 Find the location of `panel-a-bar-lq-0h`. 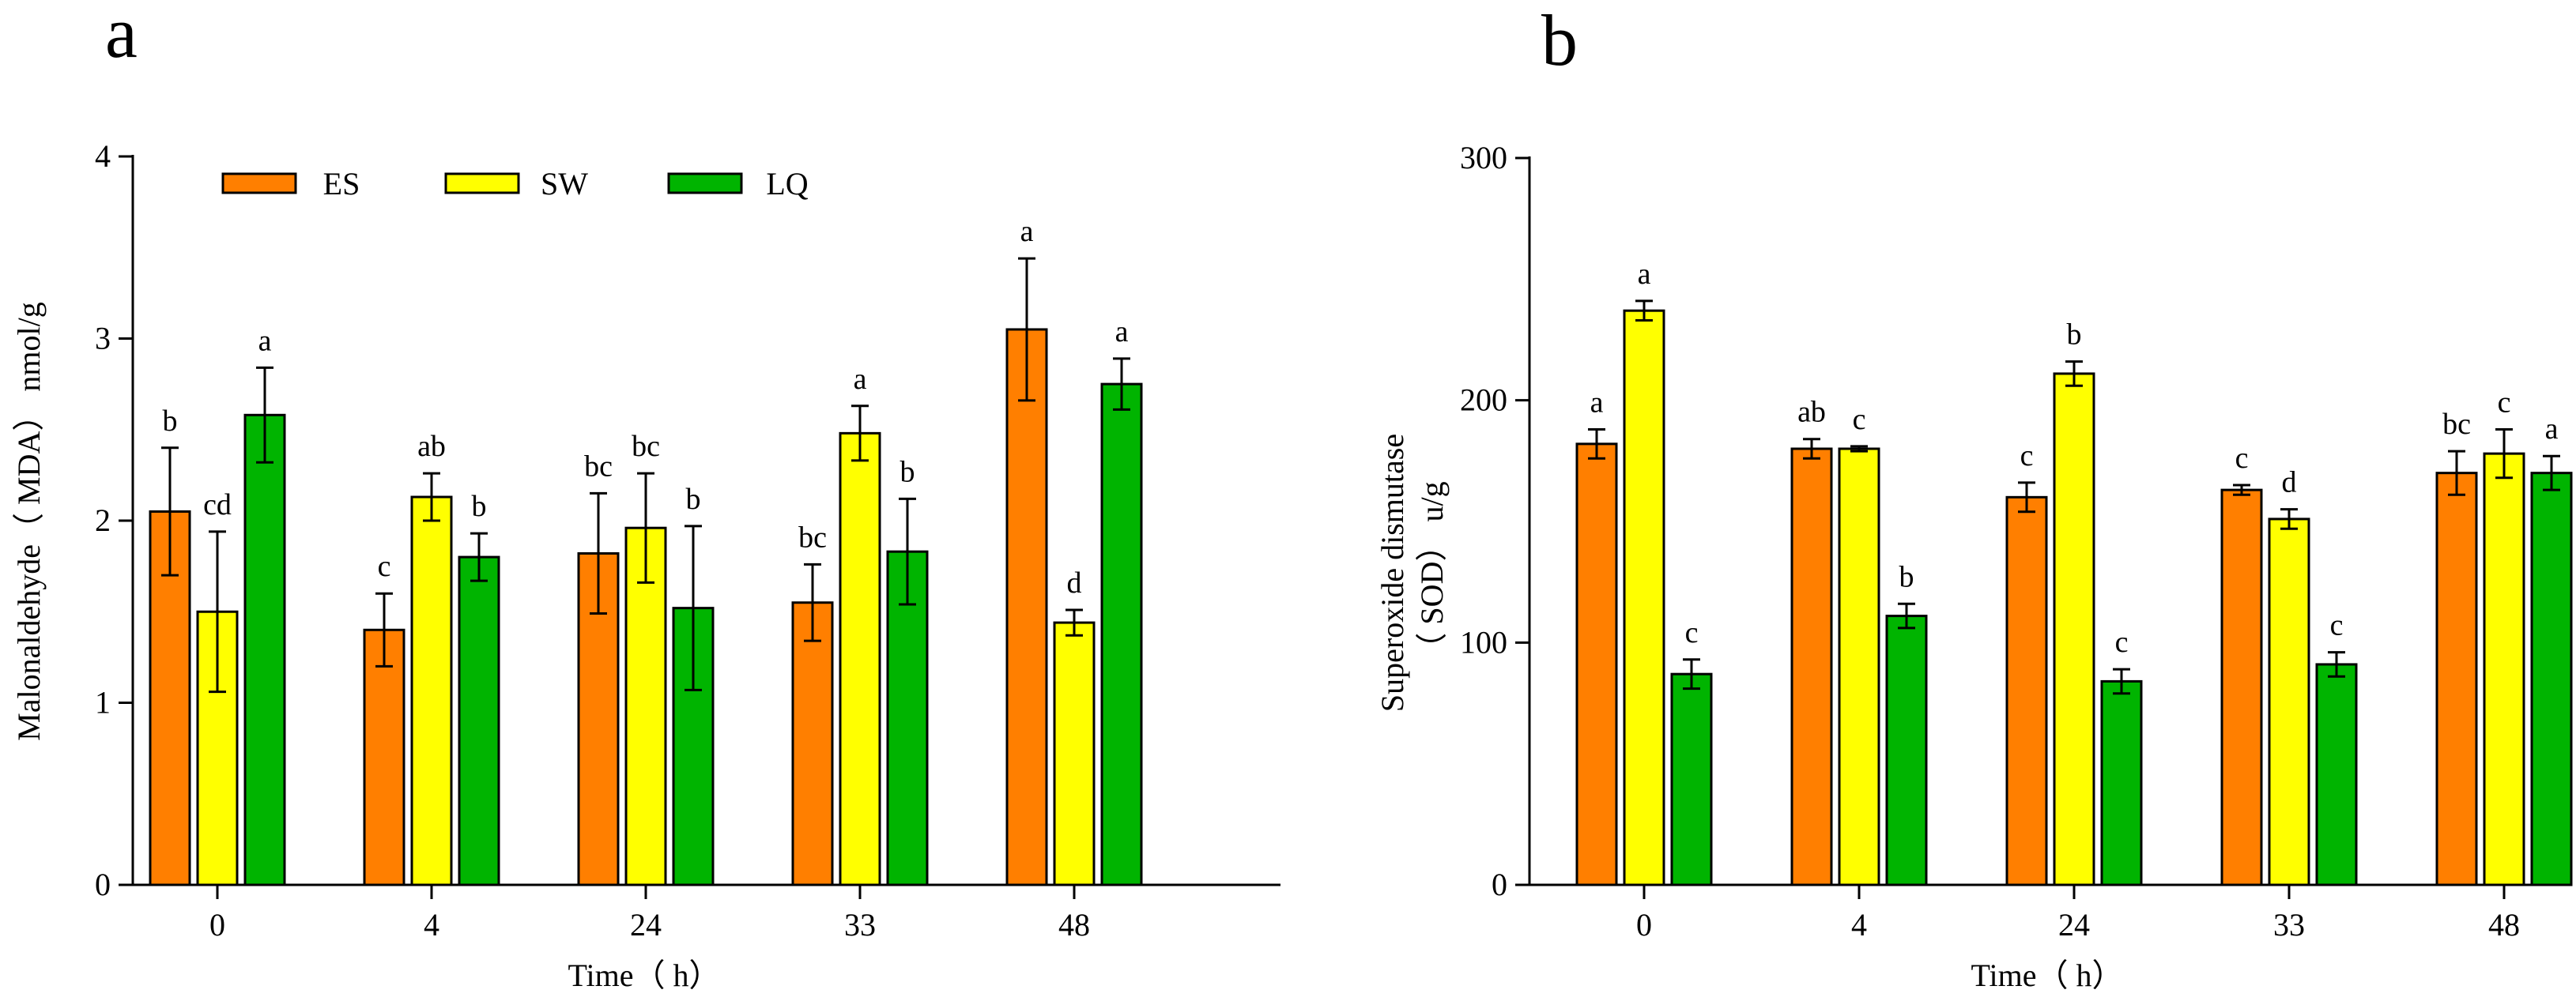

panel-a-bar-lq-0h is located at coordinates (264, 649).